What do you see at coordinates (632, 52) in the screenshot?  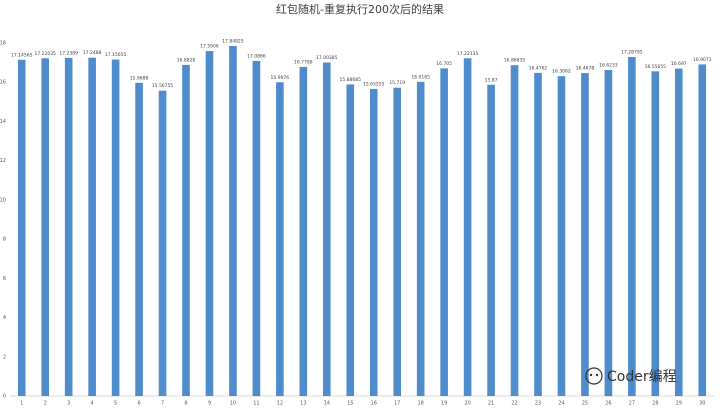 I see `data-label: 17.28795` at bounding box center [632, 52].